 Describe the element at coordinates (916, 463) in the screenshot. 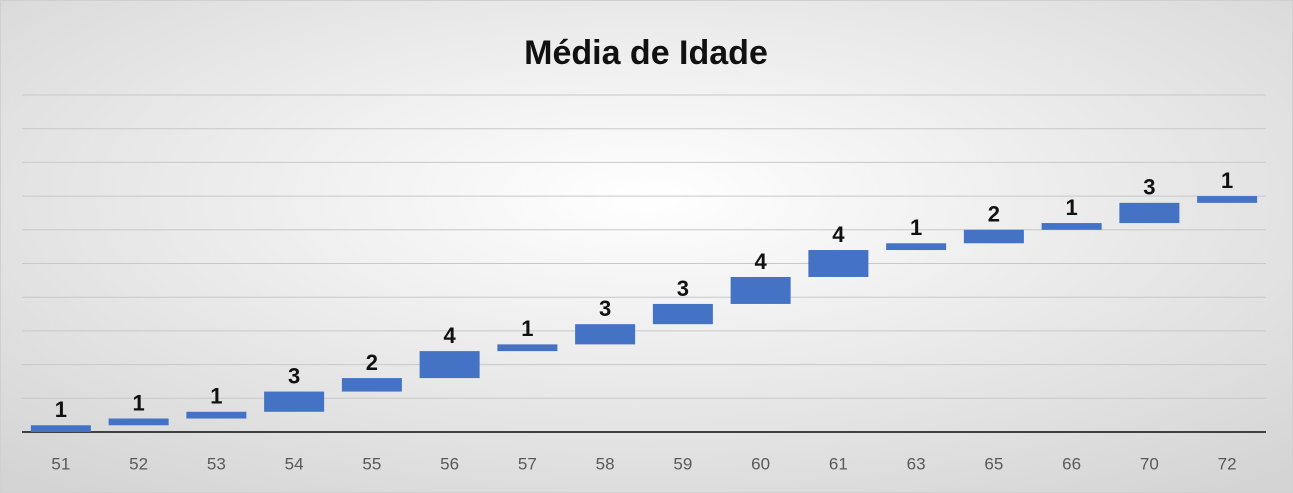

I see `x-tick-label: 63` at that location.